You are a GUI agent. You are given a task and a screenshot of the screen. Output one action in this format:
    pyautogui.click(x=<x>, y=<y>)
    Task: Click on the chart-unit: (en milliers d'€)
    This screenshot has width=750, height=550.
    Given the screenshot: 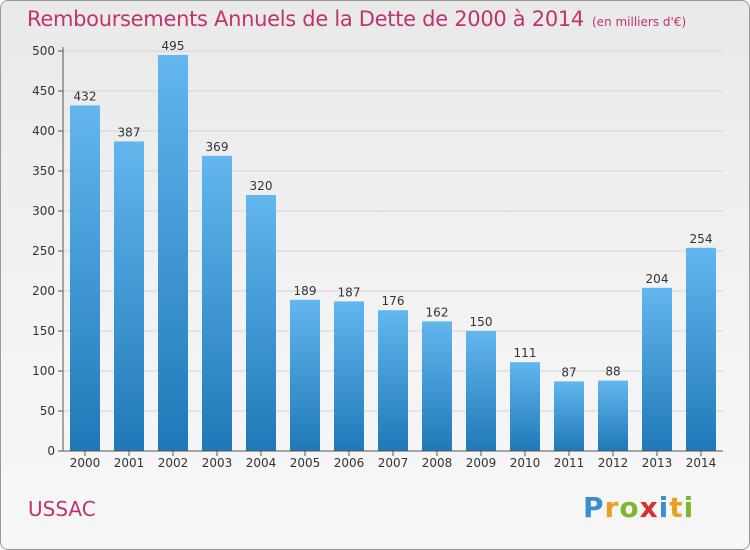 What is the action you would take?
    pyautogui.click(x=639, y=22)
    